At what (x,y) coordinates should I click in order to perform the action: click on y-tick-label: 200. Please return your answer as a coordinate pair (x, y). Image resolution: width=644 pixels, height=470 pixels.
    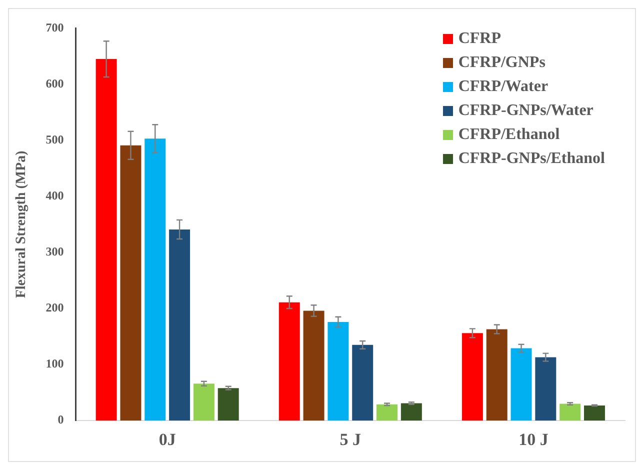
    Looking at the image, I should click on (55, 307).